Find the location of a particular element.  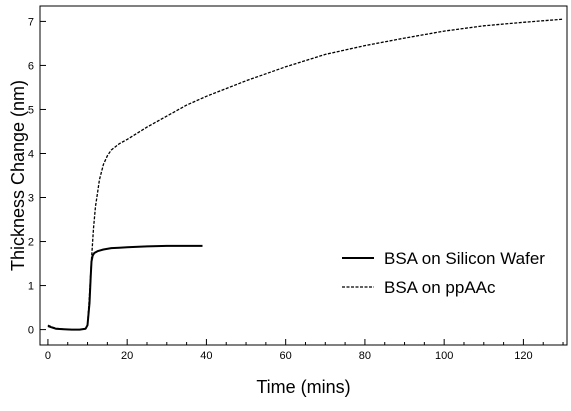

y-tick-label: 4 is located at coordinates (31, 154).